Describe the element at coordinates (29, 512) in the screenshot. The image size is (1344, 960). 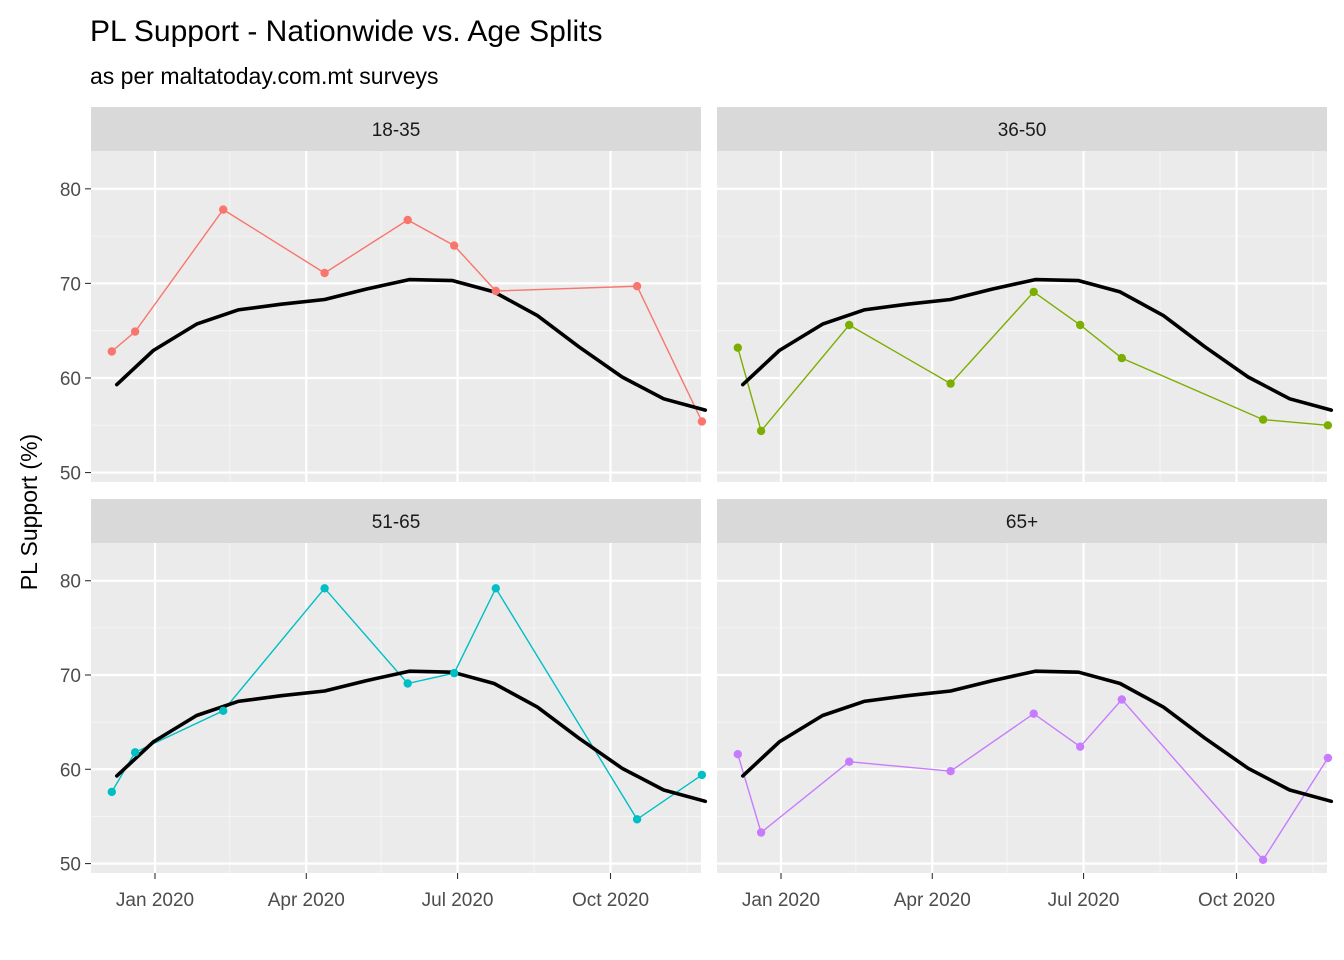
I see `y-axis-title: PL Support (%)` at that location.